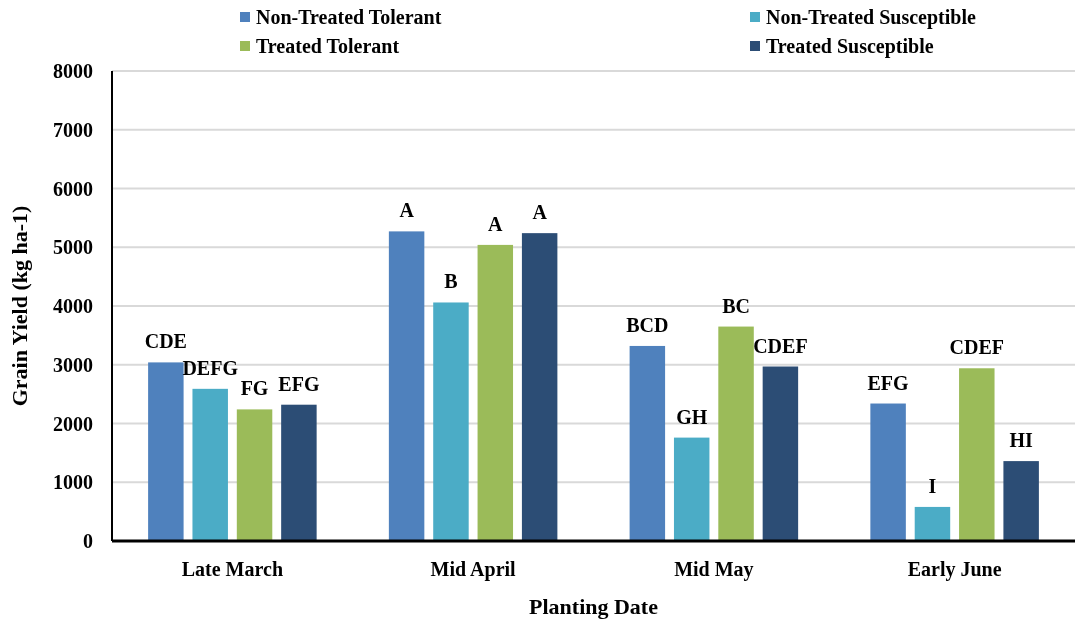 This screenshot has height=622, width=1087. I want to click on data-label: GH, so click(692, 416).